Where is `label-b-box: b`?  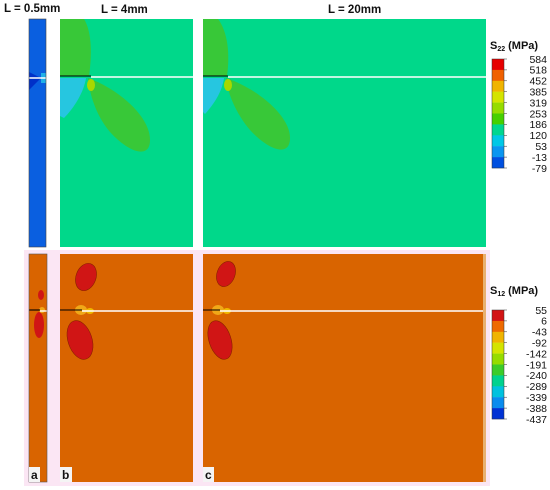 label-b-box: b is located at coordinates (66, 474).